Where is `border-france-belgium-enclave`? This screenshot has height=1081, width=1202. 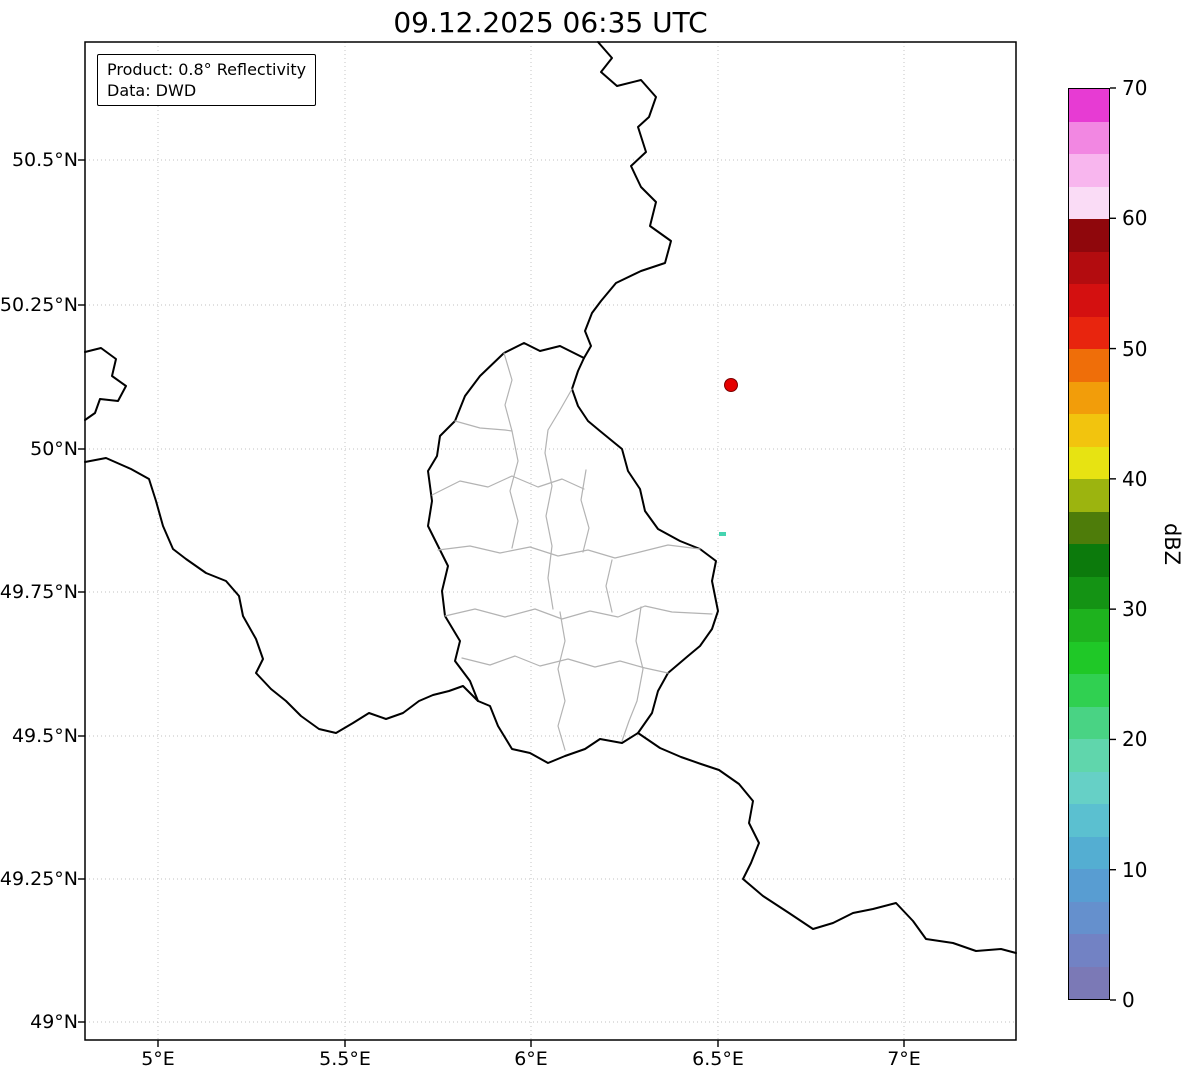 border-france-belgium-enclave is located at coordinates (105, 384).